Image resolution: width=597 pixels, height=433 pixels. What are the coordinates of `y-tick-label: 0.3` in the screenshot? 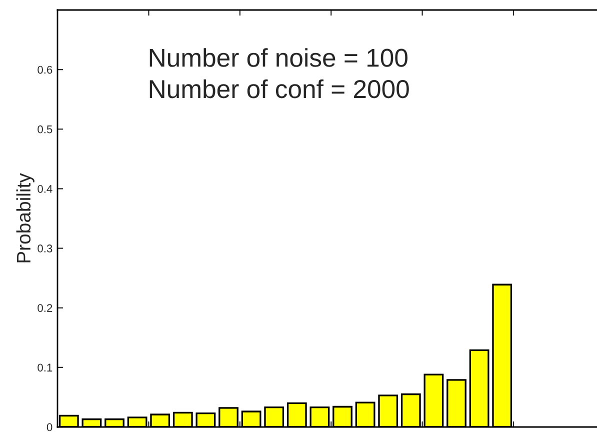 It's located at (45, 248).